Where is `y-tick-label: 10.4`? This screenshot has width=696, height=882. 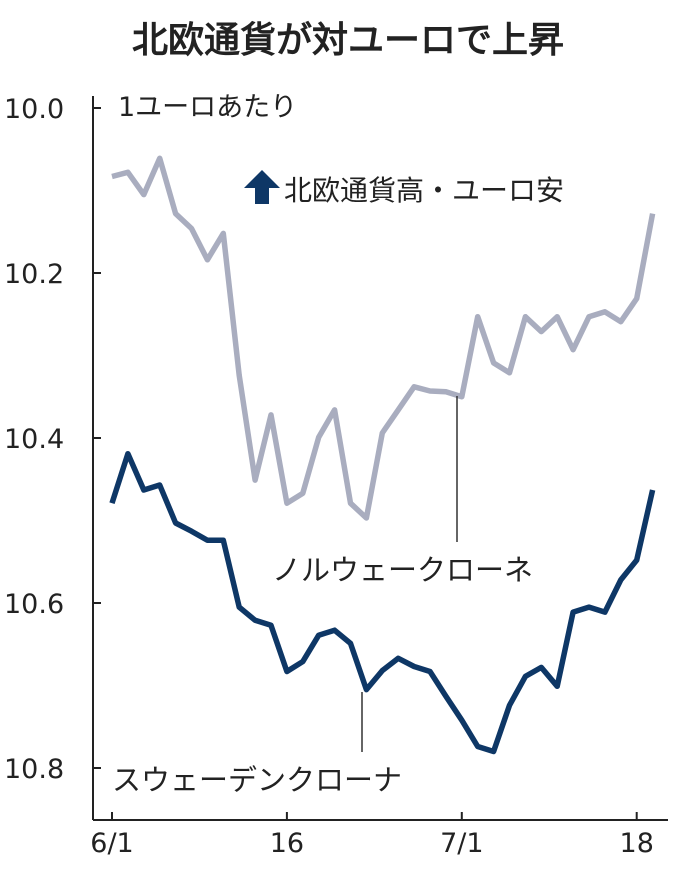 y-tick-label: 10.4 is located at coordinates (34, 439).